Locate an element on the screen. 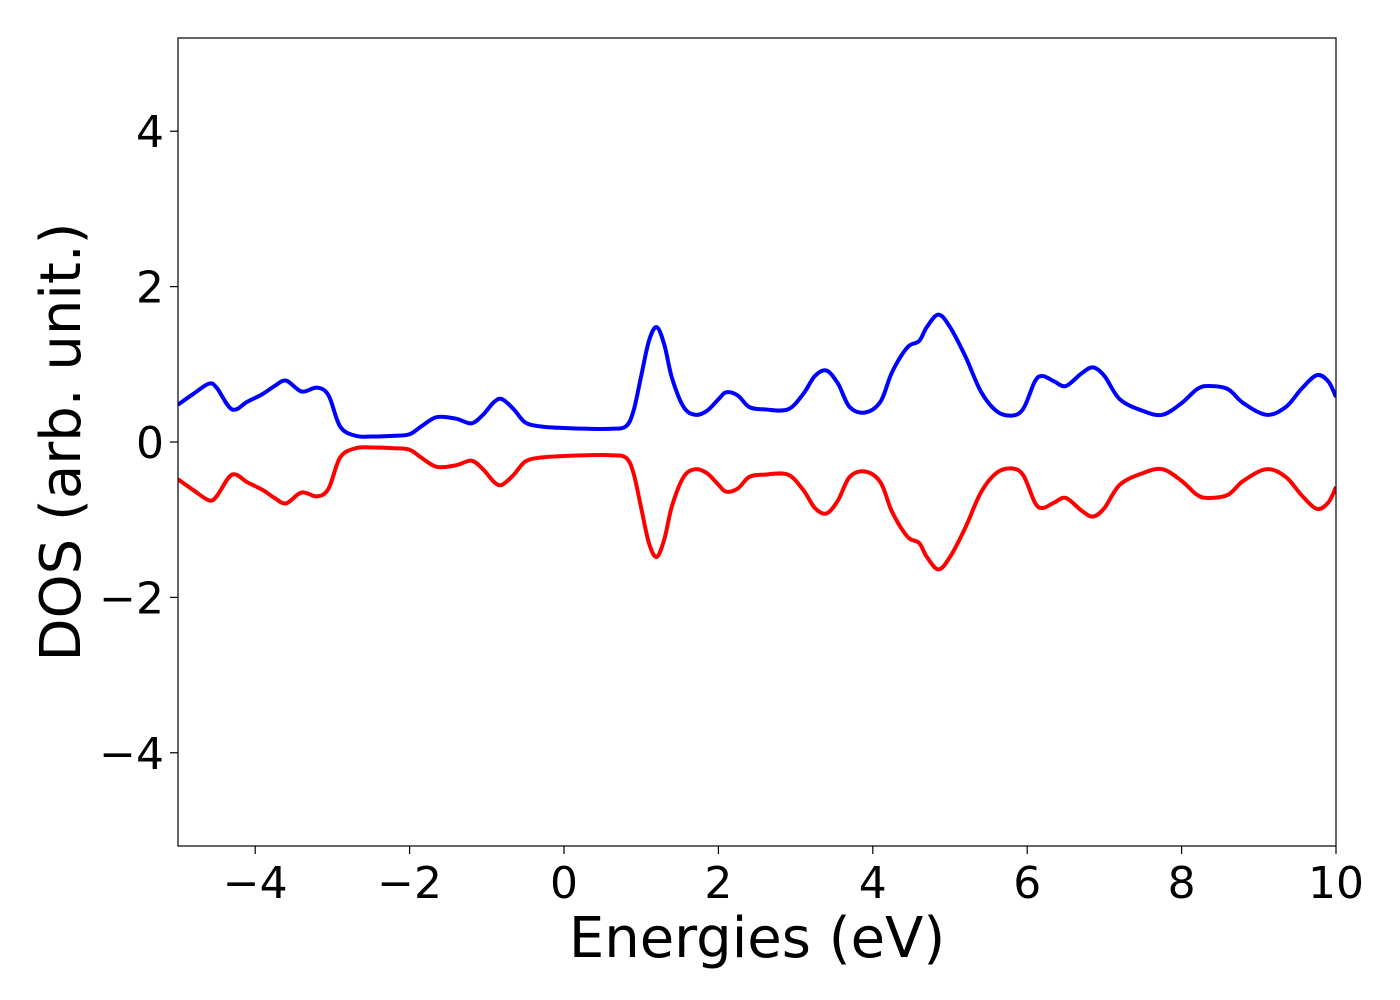 This screenshot has width=1400, height=1000. x-tick-label: 0 is located at coordinates (564, 883).